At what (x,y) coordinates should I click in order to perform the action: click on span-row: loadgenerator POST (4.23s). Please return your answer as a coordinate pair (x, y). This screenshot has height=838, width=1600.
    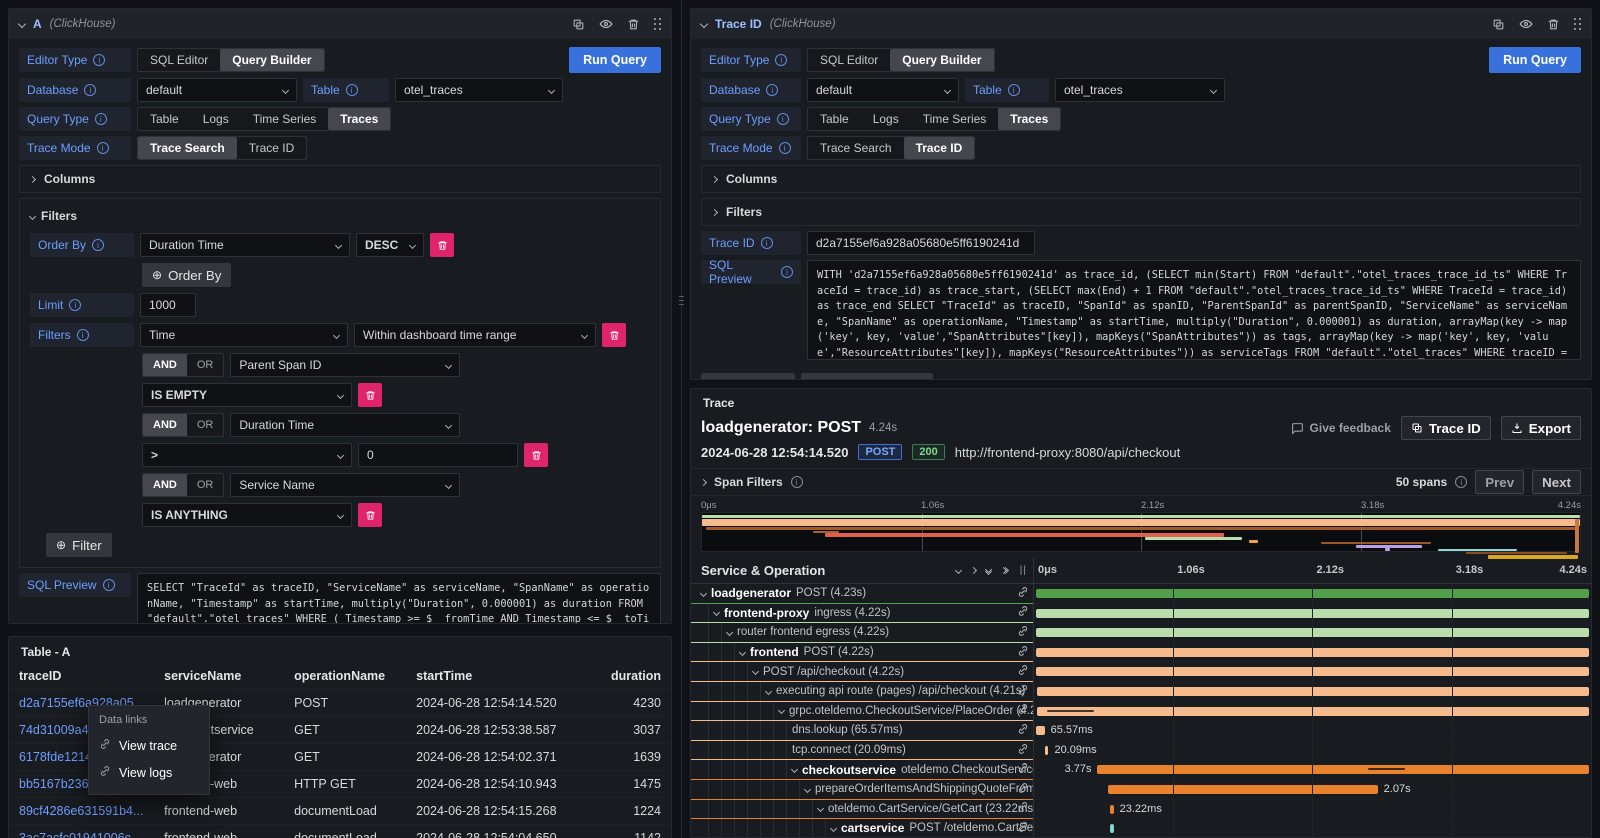
    Looking at the image, I should click on (1141, 594).